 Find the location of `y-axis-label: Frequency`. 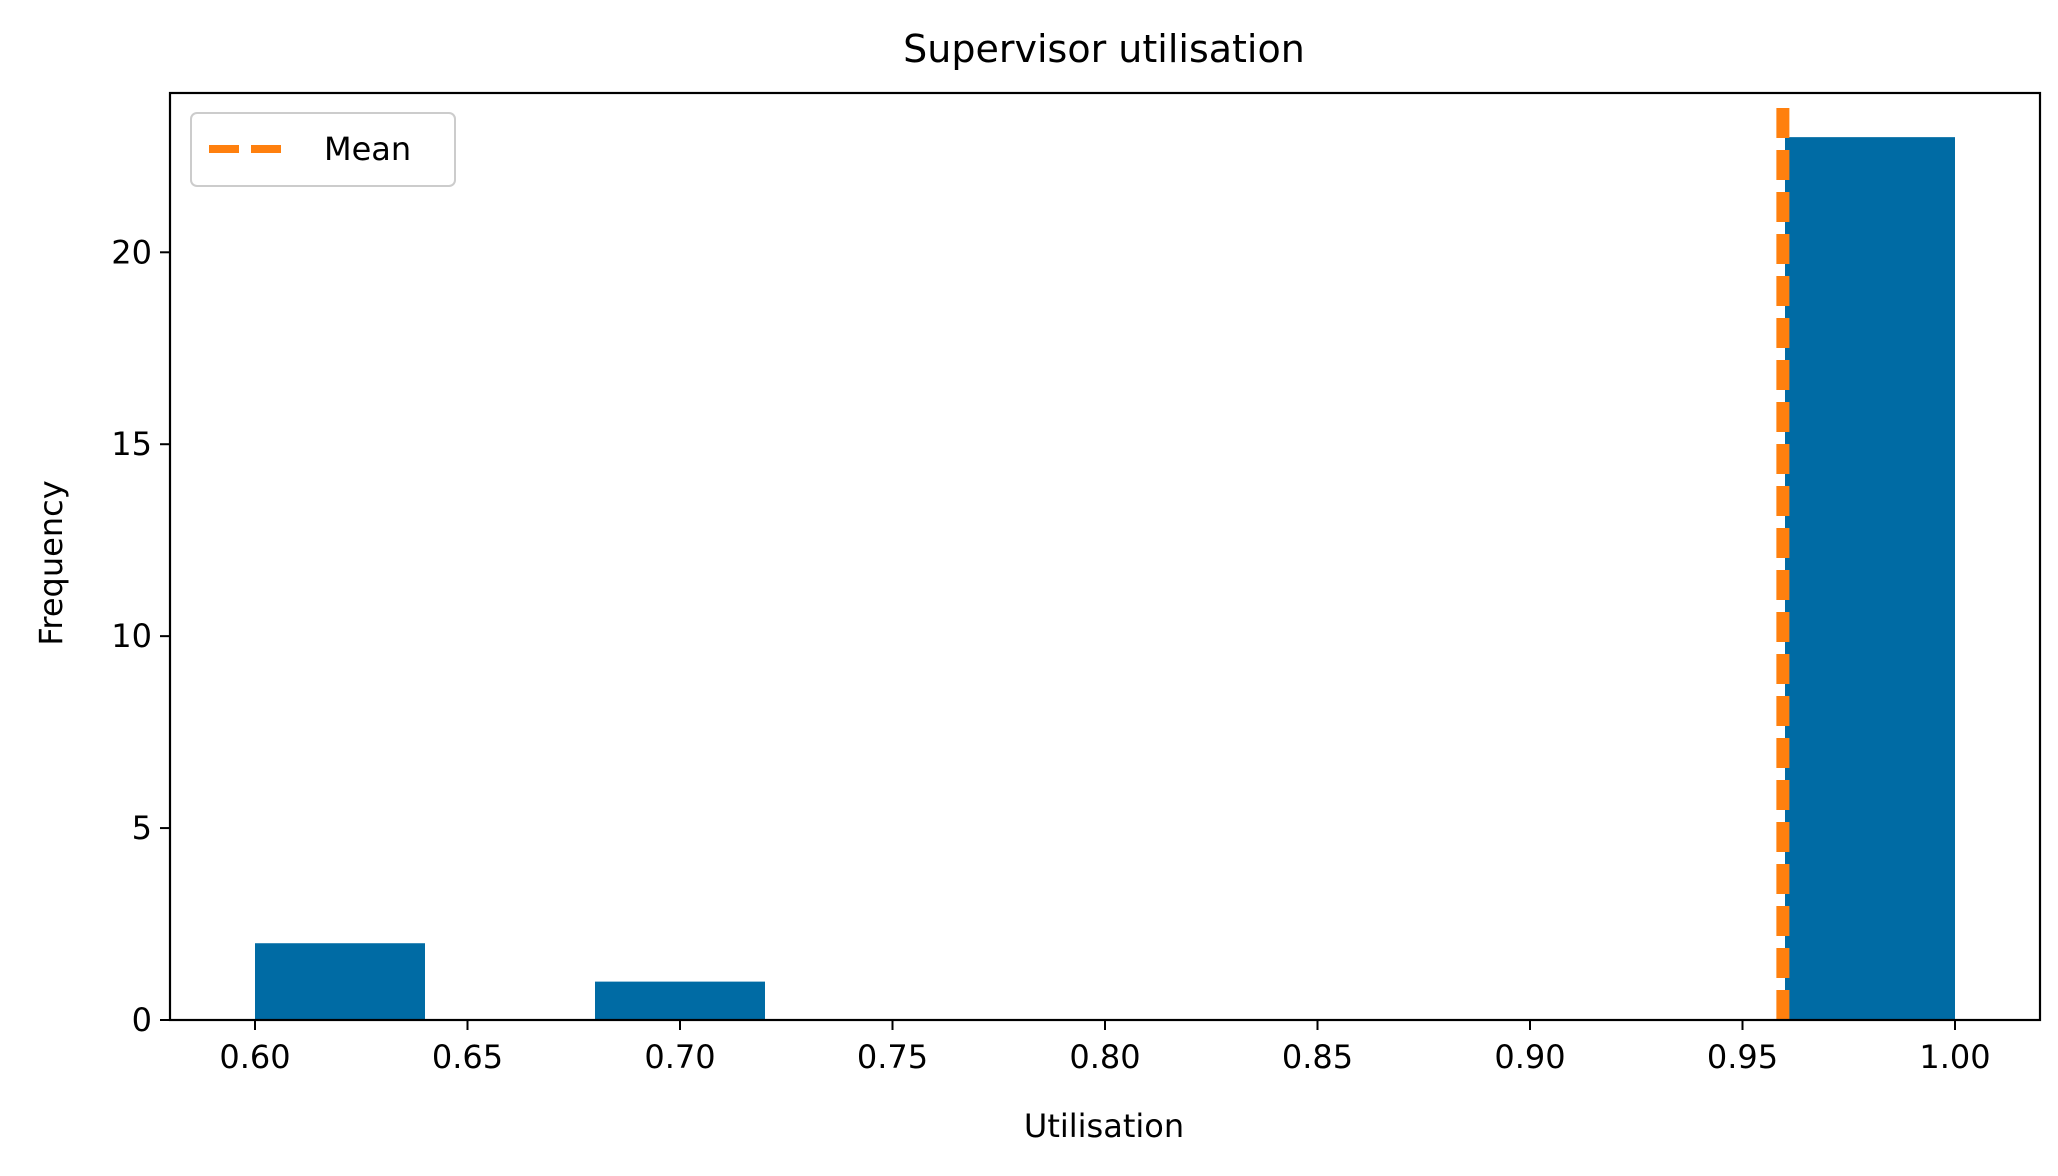

y-axis-label: Frequency is located at coordinates (51, 562).